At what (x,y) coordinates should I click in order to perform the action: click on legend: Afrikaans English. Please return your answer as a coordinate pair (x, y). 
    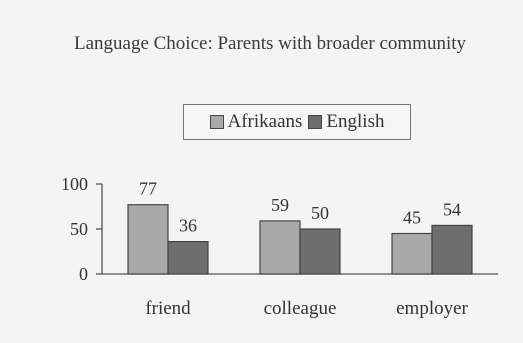
    Looking at the image, I should click on (297, 122).